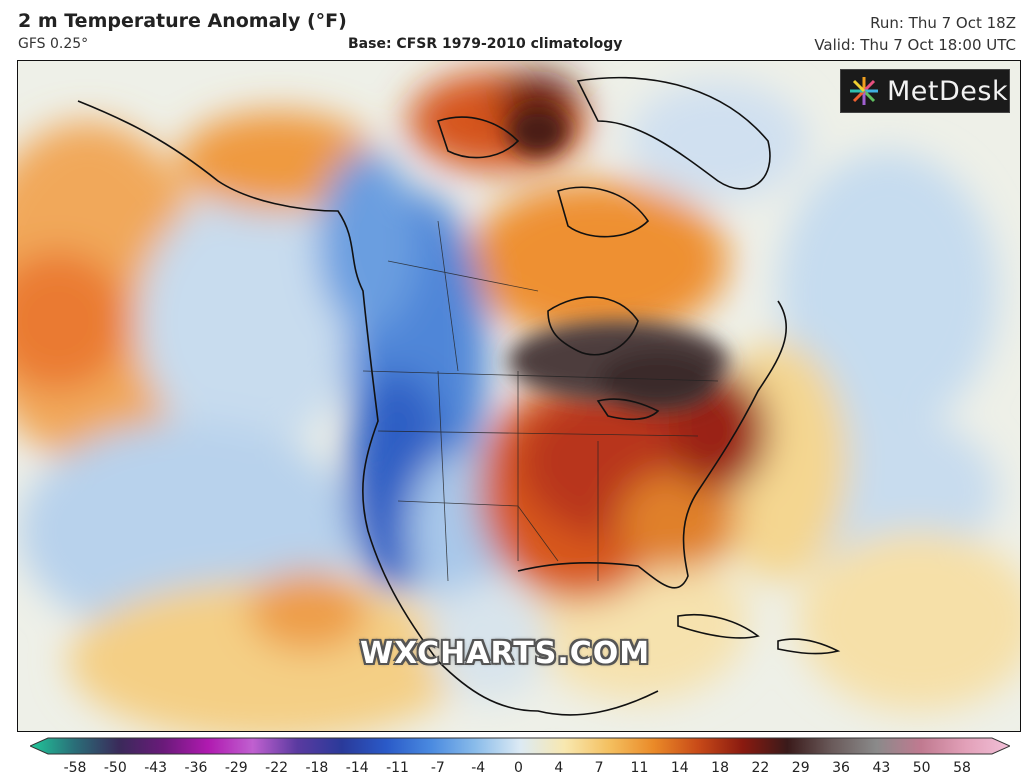  Describe the element at coordinates (518, 768) in the screenshot. I see `legend-tick-label: 0` at that location.